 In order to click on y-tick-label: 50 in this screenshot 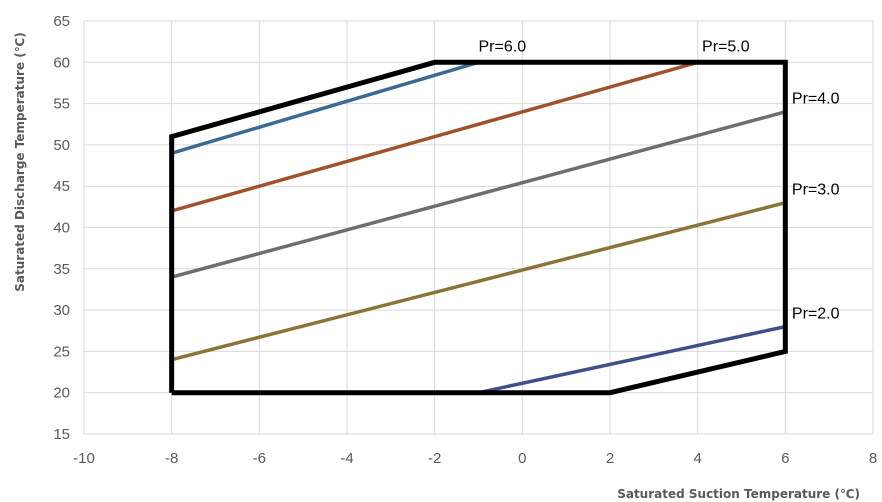, I will do `click(61, 145)`.